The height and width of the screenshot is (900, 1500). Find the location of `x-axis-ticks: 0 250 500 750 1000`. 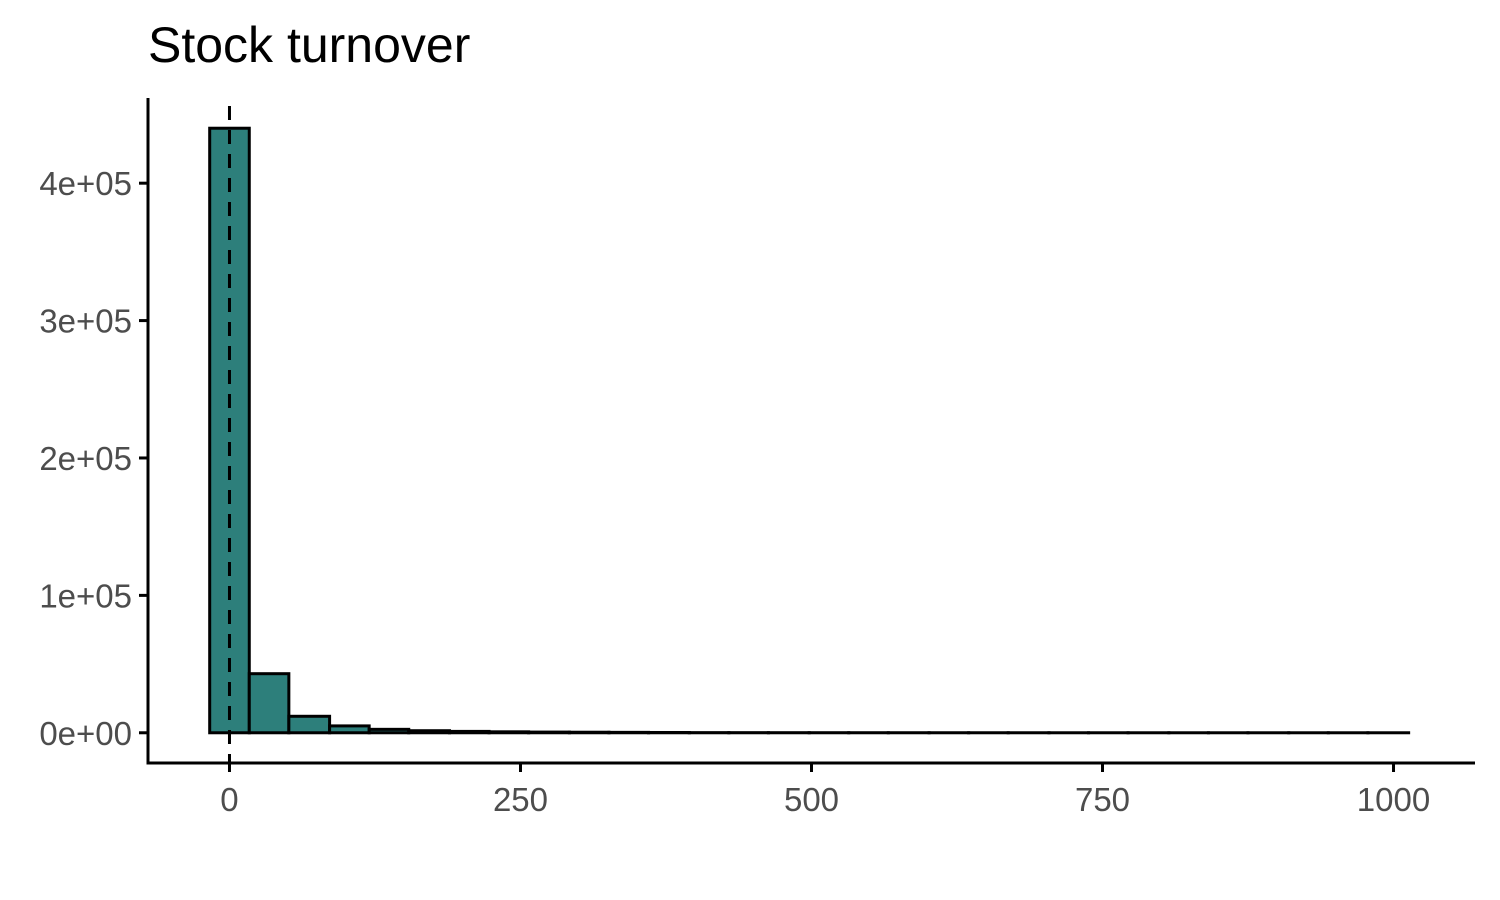

x-axis-ticks: 0 250 500 750 1000 is located at coordinates (825, 790).